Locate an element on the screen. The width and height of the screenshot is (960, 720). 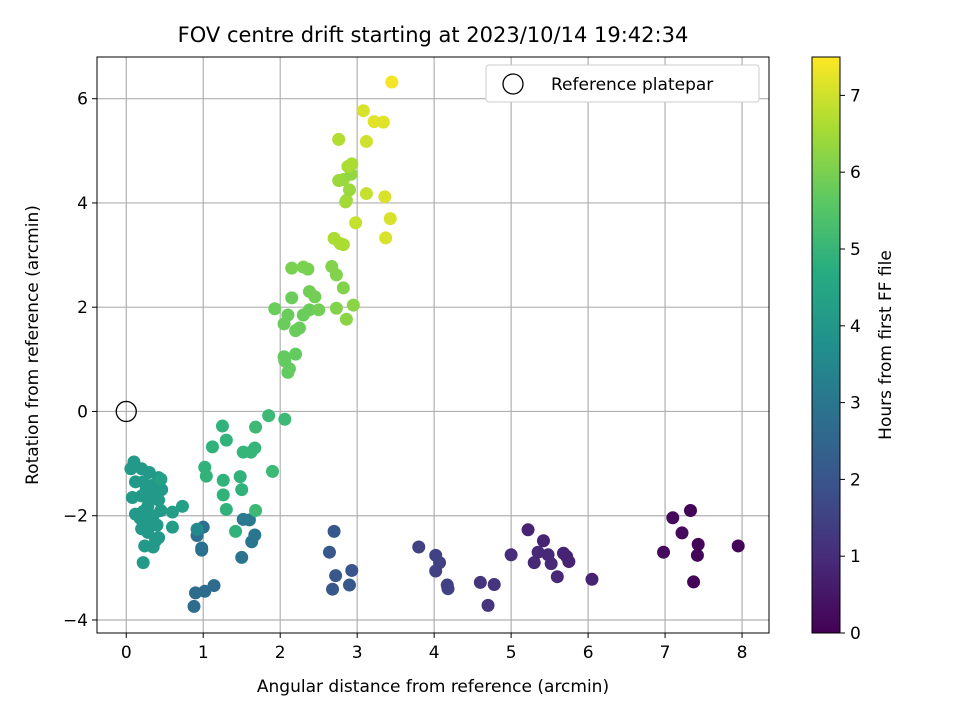
y-tick-label: 0 is located at coordinates (82, 412).